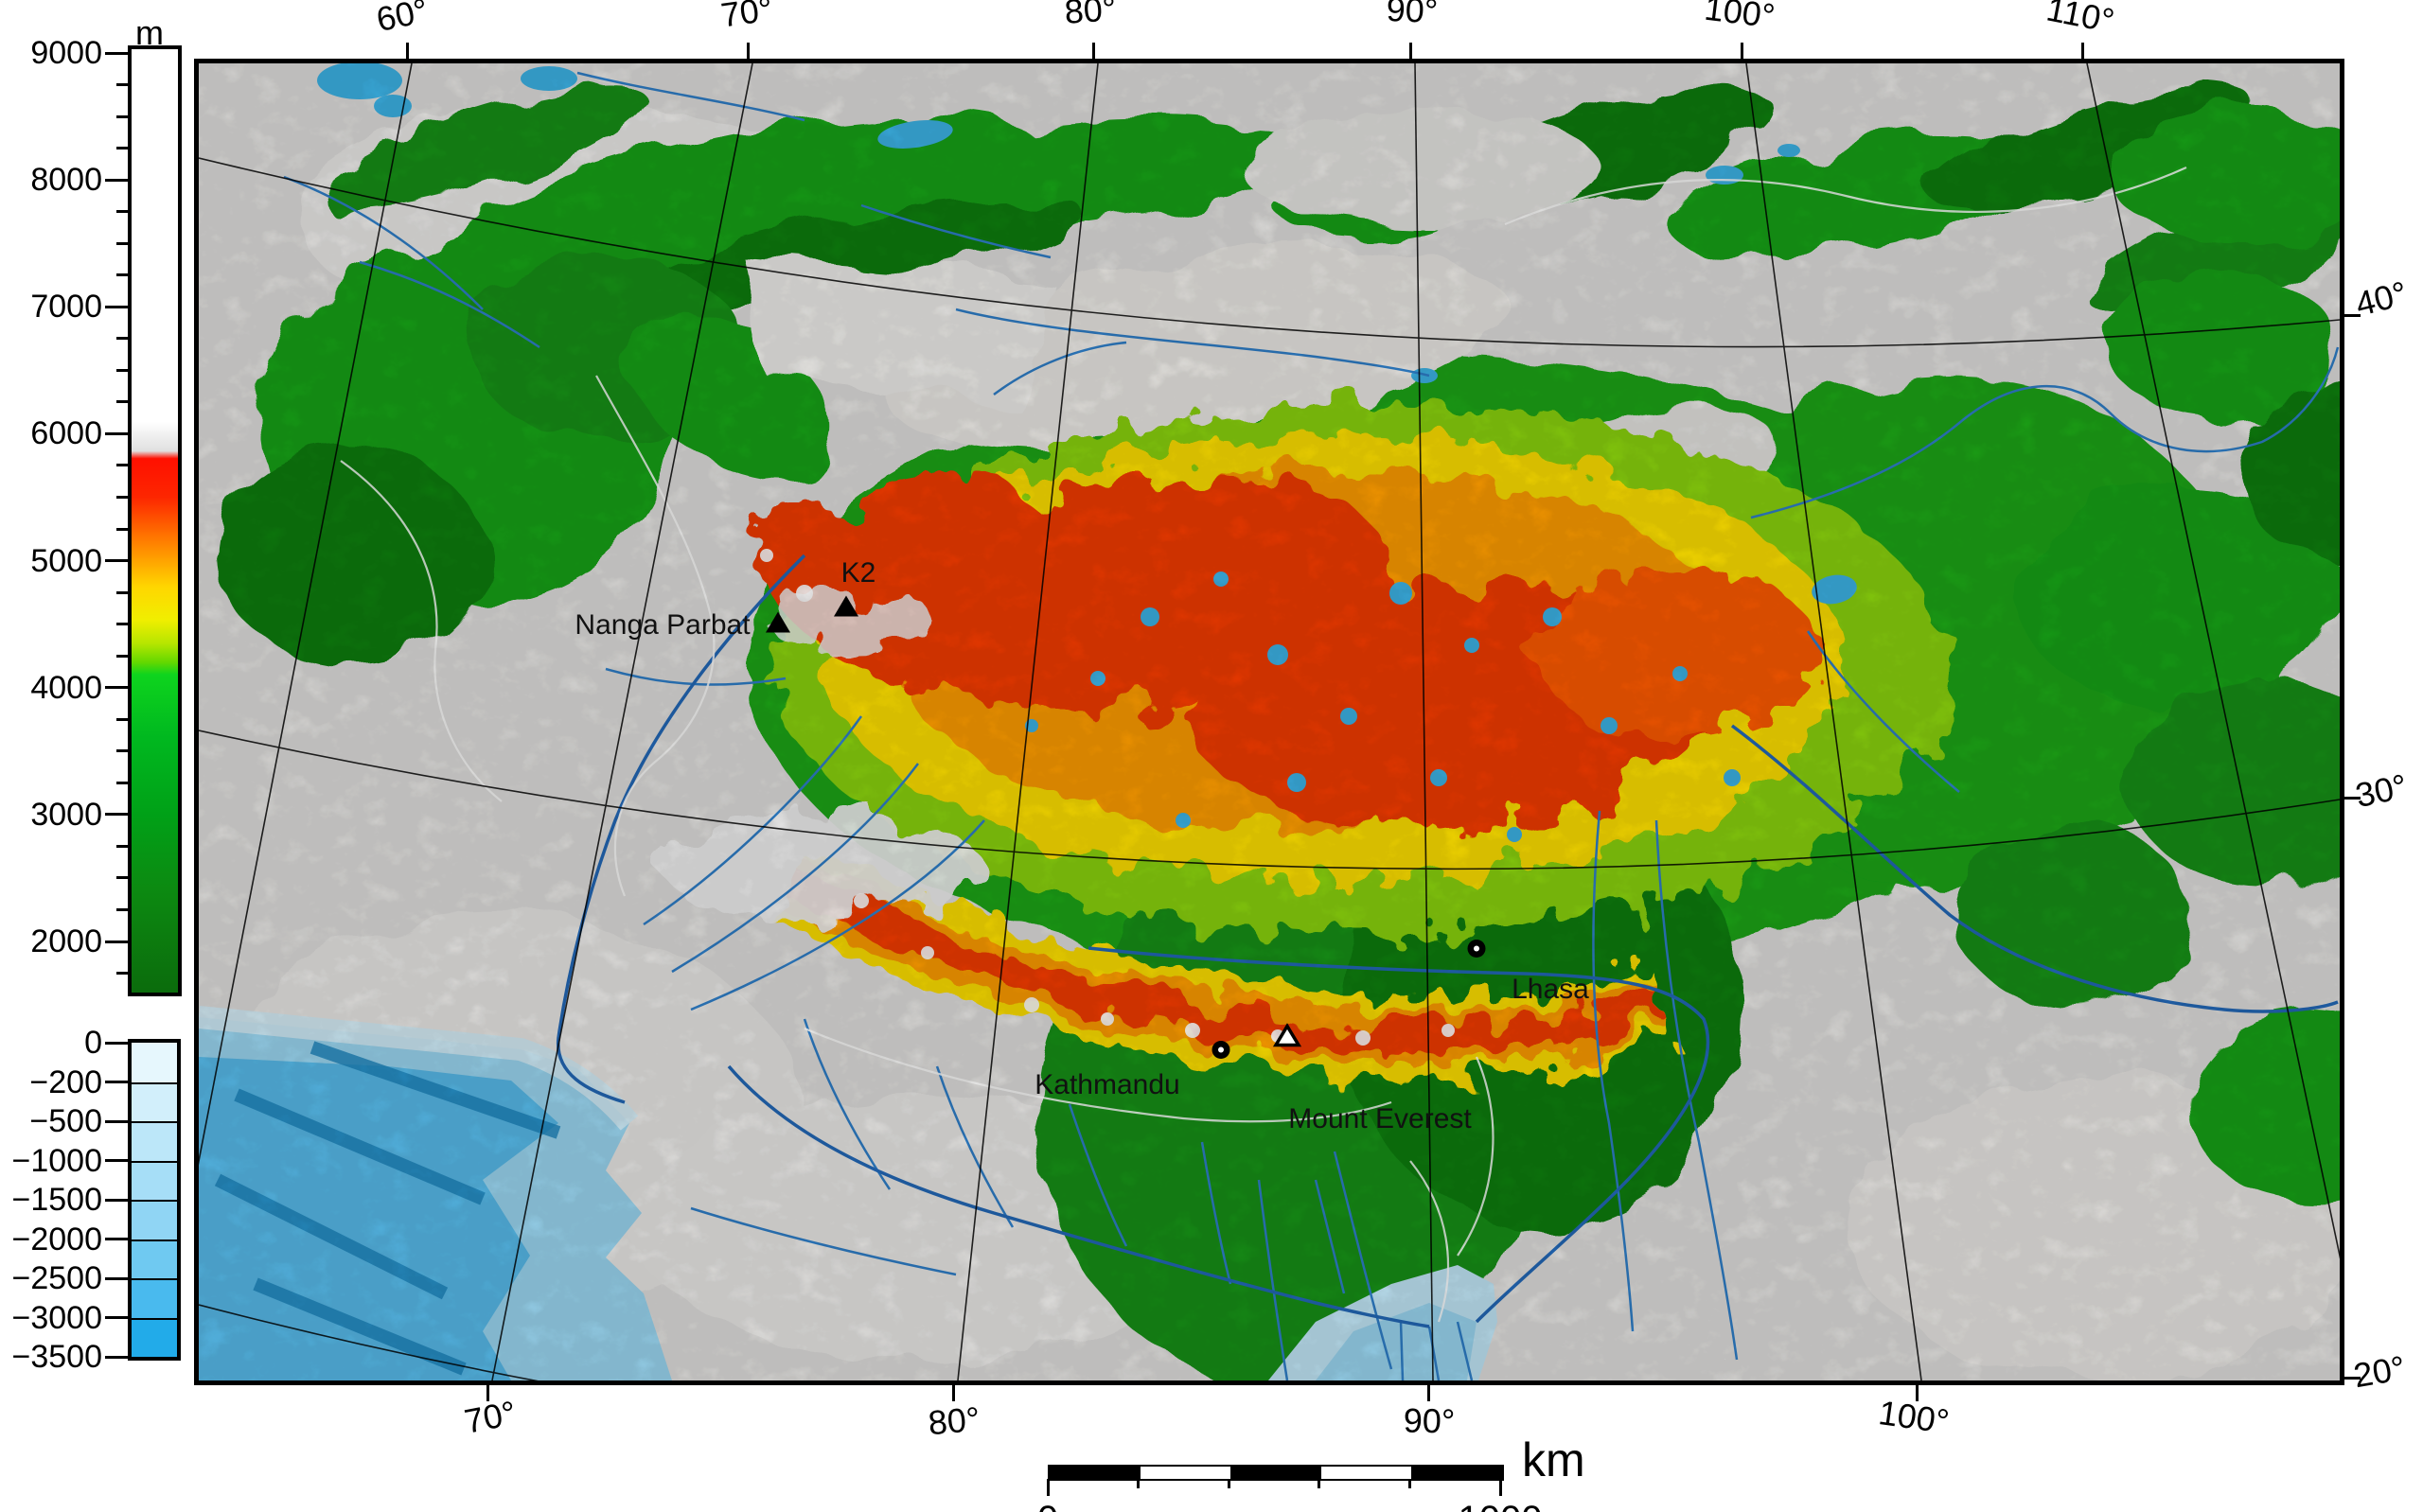 The image size is (2423, 1512). What do you see at coordinates (66, 53) in the screenshot?
I see `elevation-tick-label: 9000` at bounding box center [66, 53].